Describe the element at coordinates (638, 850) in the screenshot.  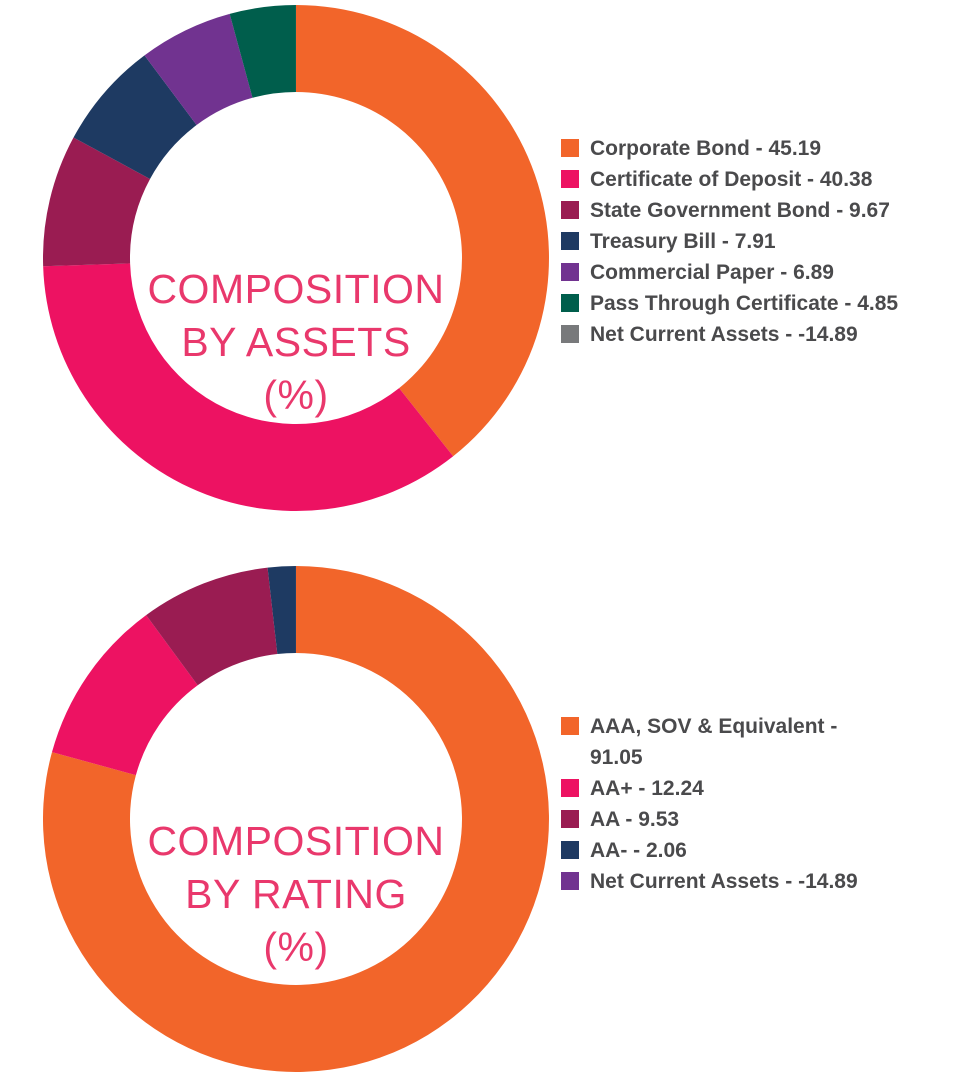
I see `legend-label: AA- - 2.06` at that location.